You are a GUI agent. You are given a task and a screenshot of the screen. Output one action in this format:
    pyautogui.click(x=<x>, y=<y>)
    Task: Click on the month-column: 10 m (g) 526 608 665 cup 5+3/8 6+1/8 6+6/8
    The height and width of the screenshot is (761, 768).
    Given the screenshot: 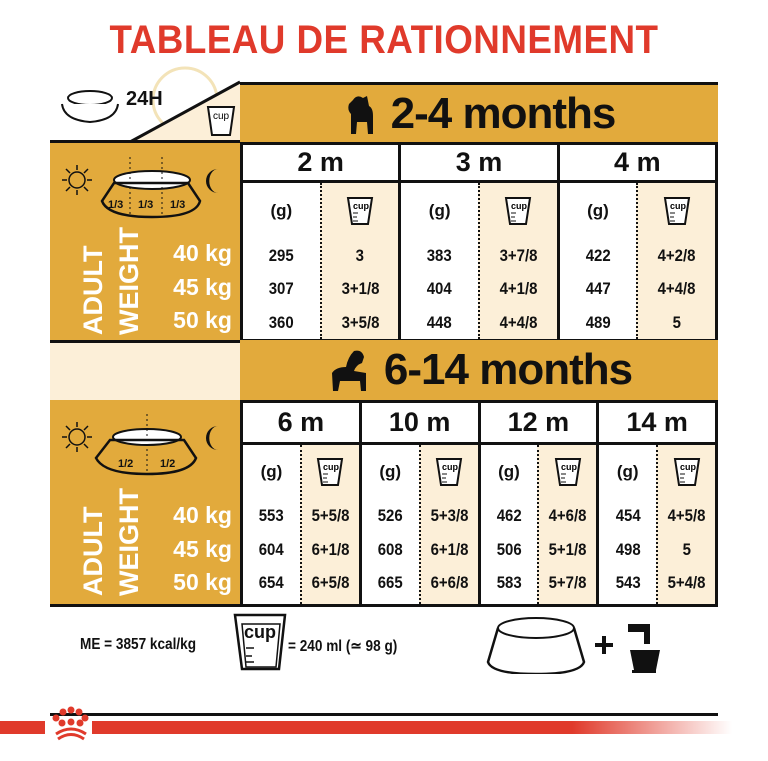 What is the action you would take?
    pyautogui.click(x=419, y=503)
    